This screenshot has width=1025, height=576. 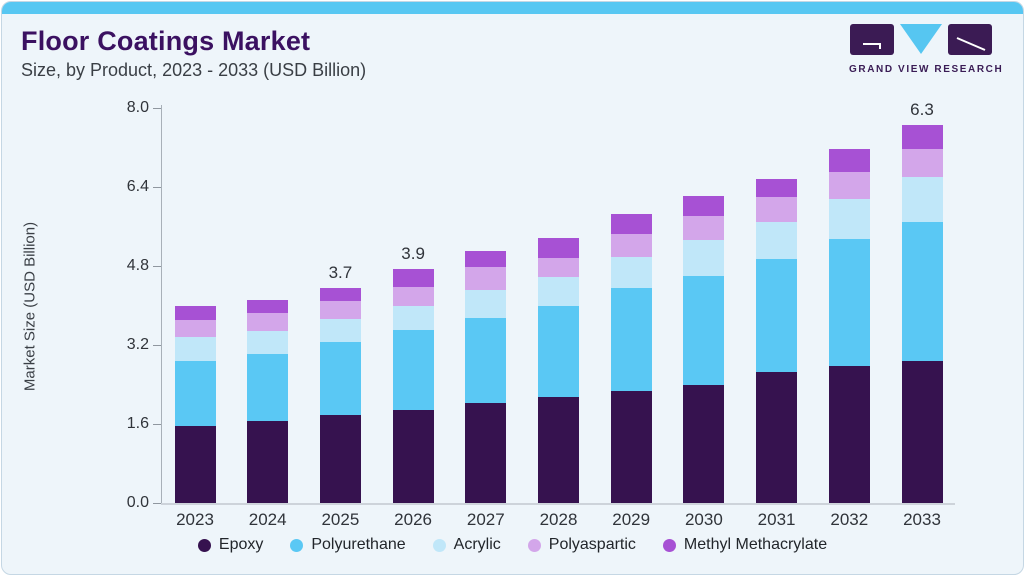 I want to click on legend-label: Methyl Methacrylate, so click(x=755, y=544).